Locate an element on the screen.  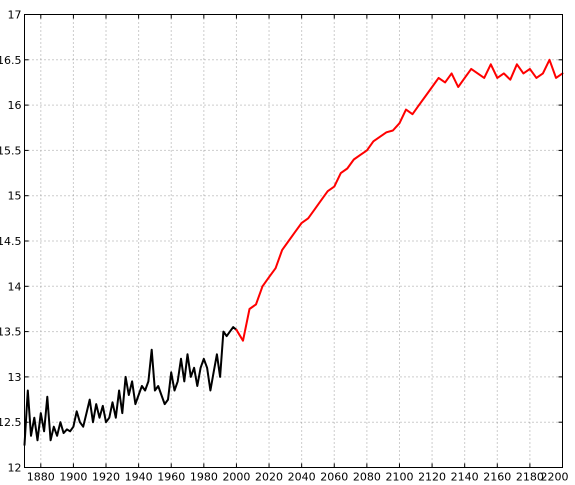
x-tick-label: 2100 is located at coordinates (399, 477).